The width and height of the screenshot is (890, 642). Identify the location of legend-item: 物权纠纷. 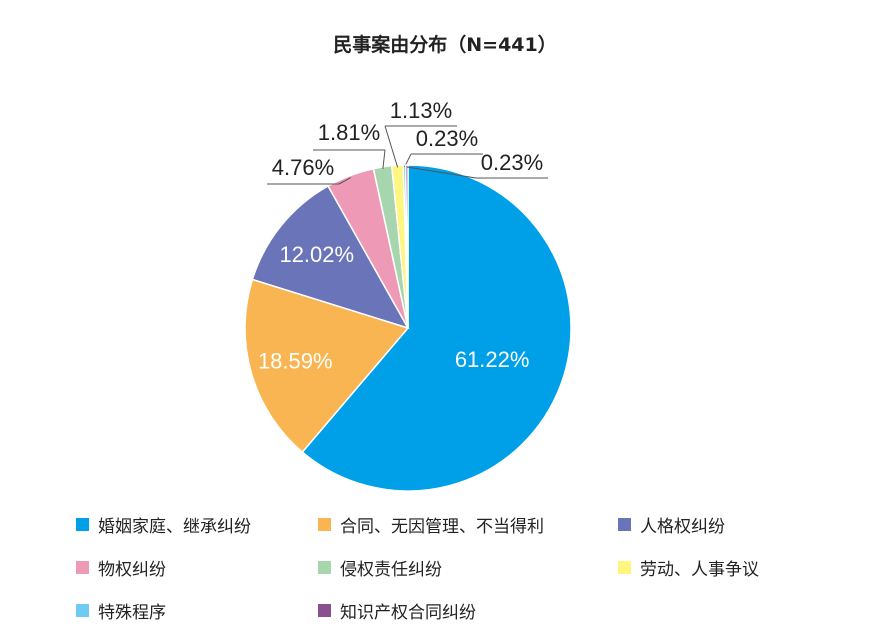
(121, 567).